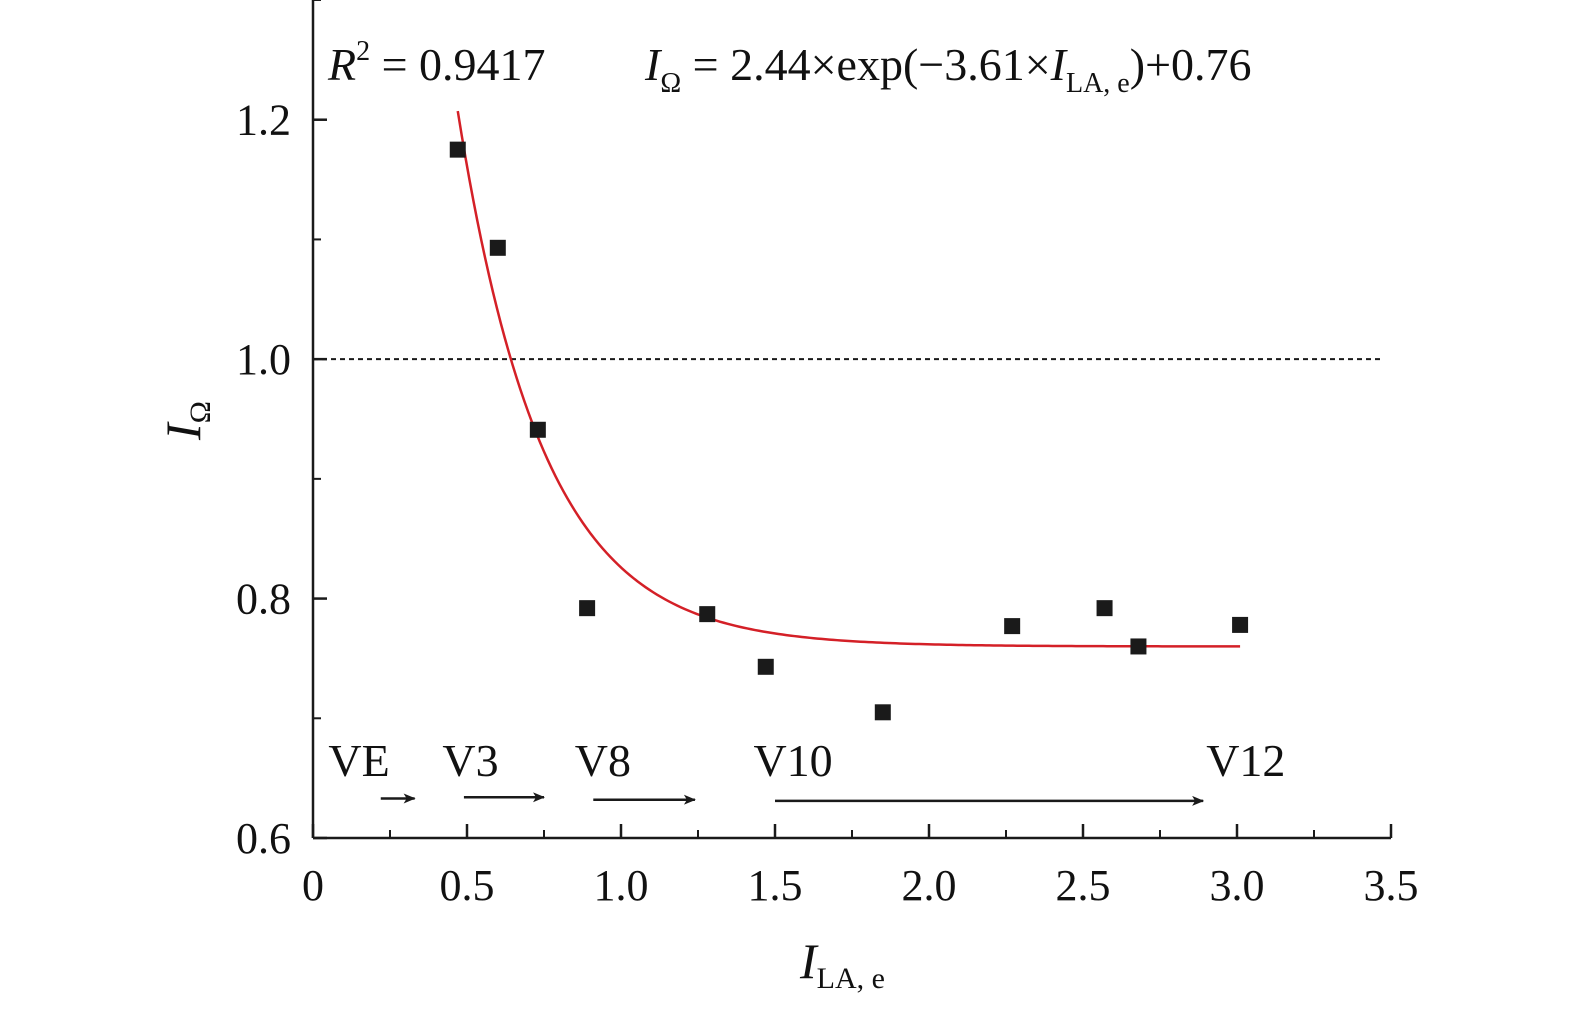 This screenshot has width=1575, height=1010. I want to click on x-tick-label: 0.5, so click(467, 885).